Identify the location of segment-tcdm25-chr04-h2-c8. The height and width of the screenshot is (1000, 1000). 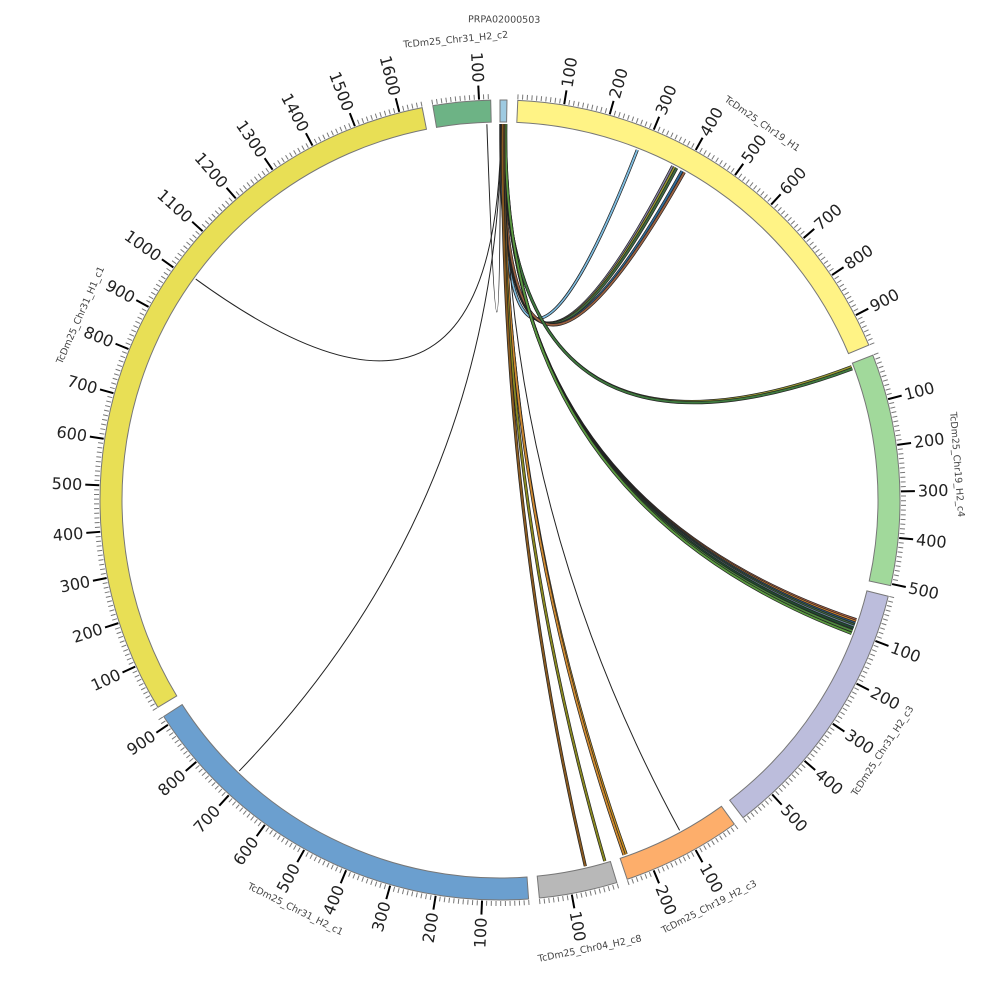
(577, 879).